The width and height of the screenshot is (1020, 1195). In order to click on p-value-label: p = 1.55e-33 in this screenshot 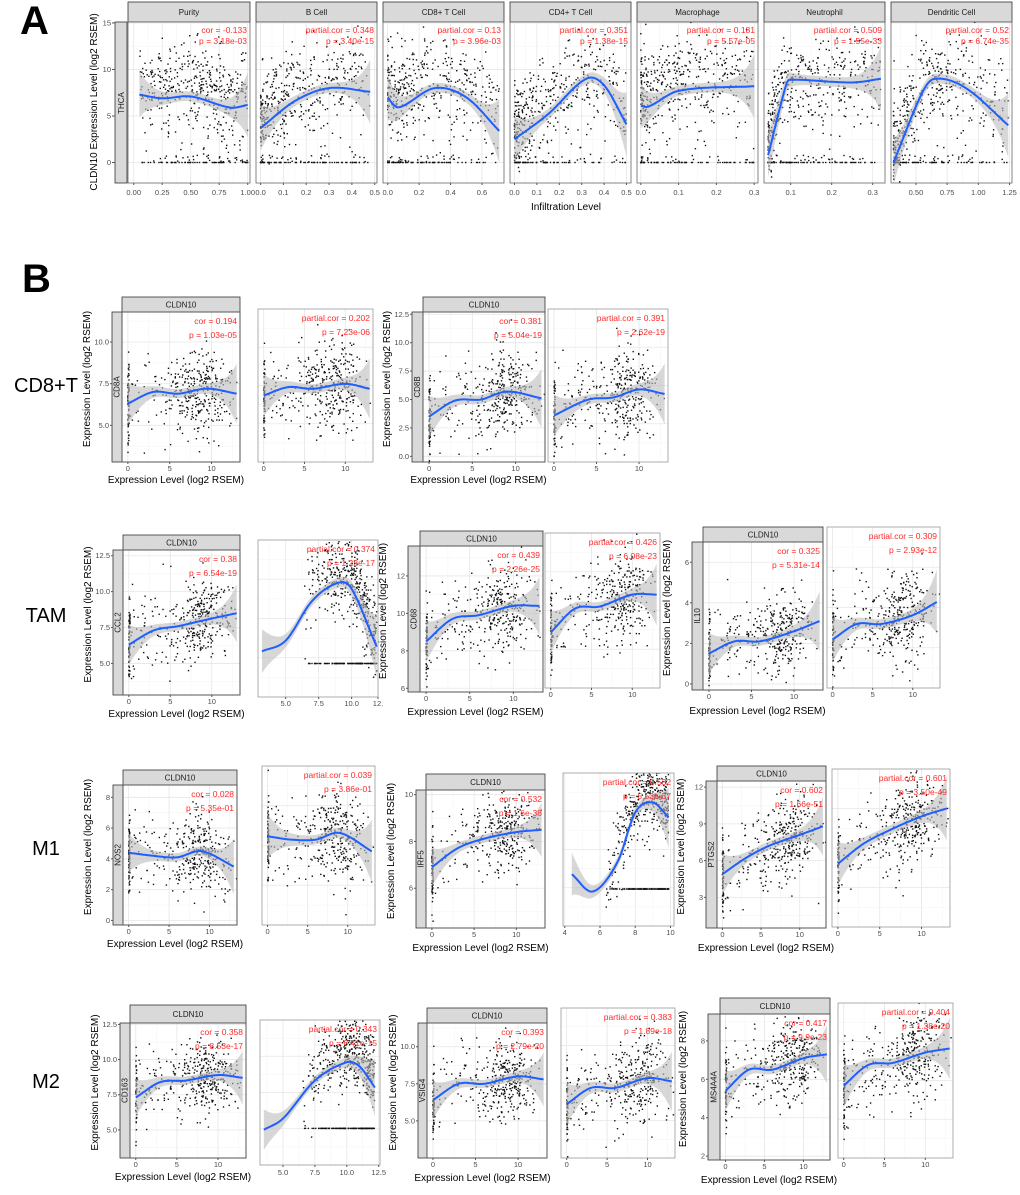, I will do `click(858, 41)`.